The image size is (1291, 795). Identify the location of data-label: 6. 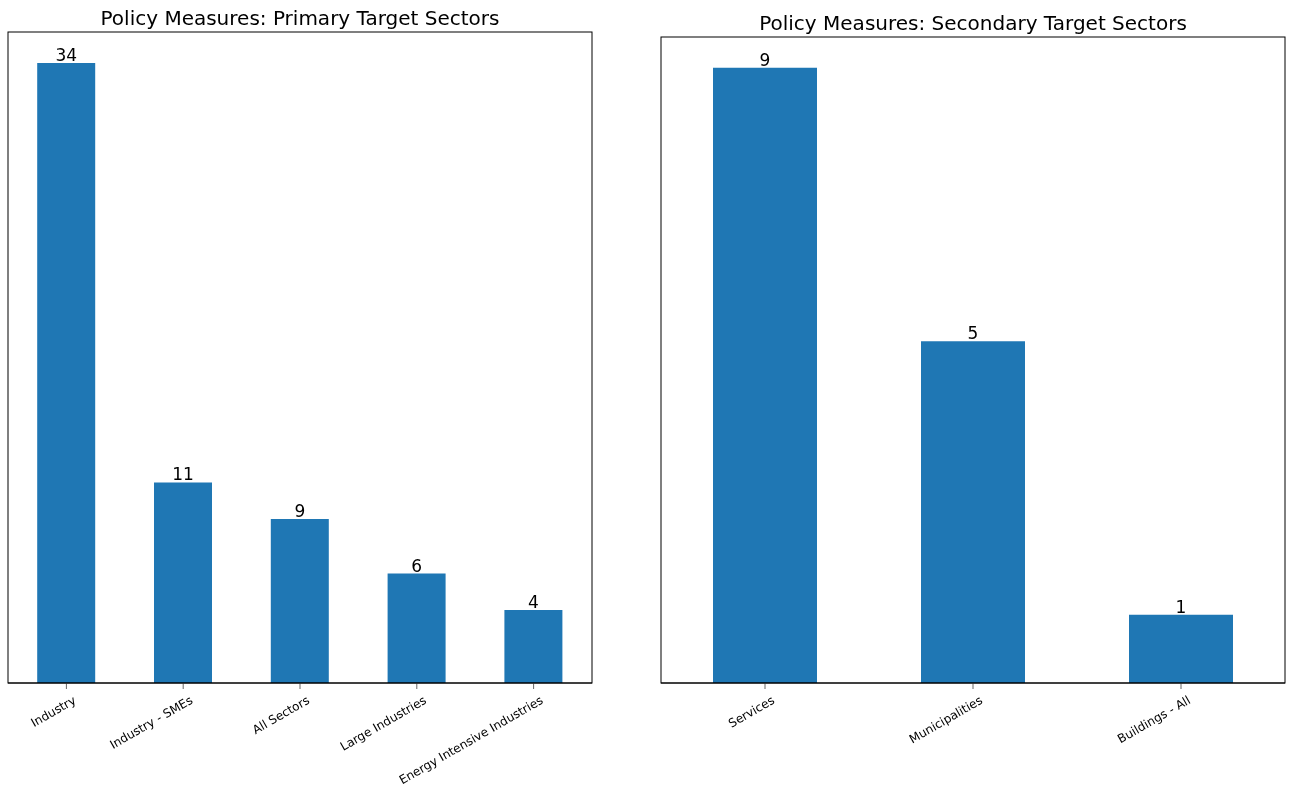
(417, 565).